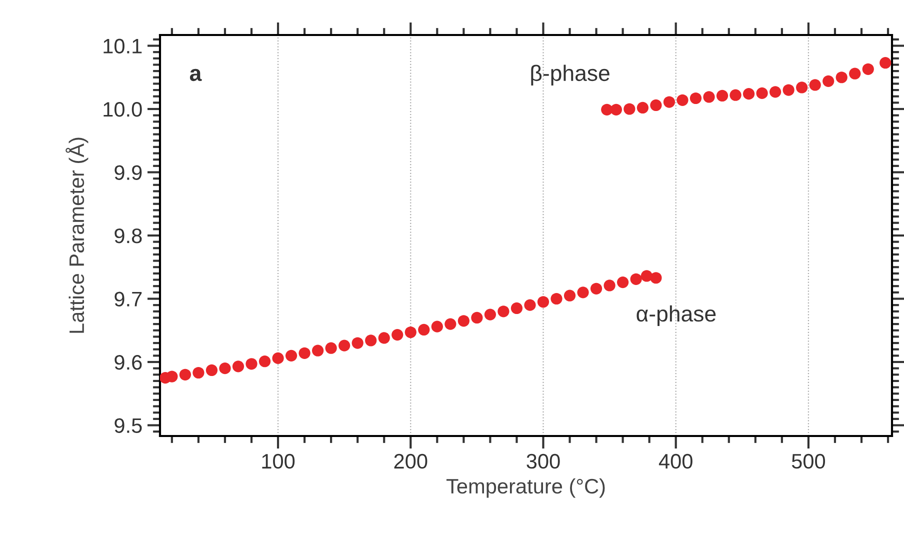 This screenshot has height=533, width=904. I want to click on annotation: β-phase, so click(570, 75).